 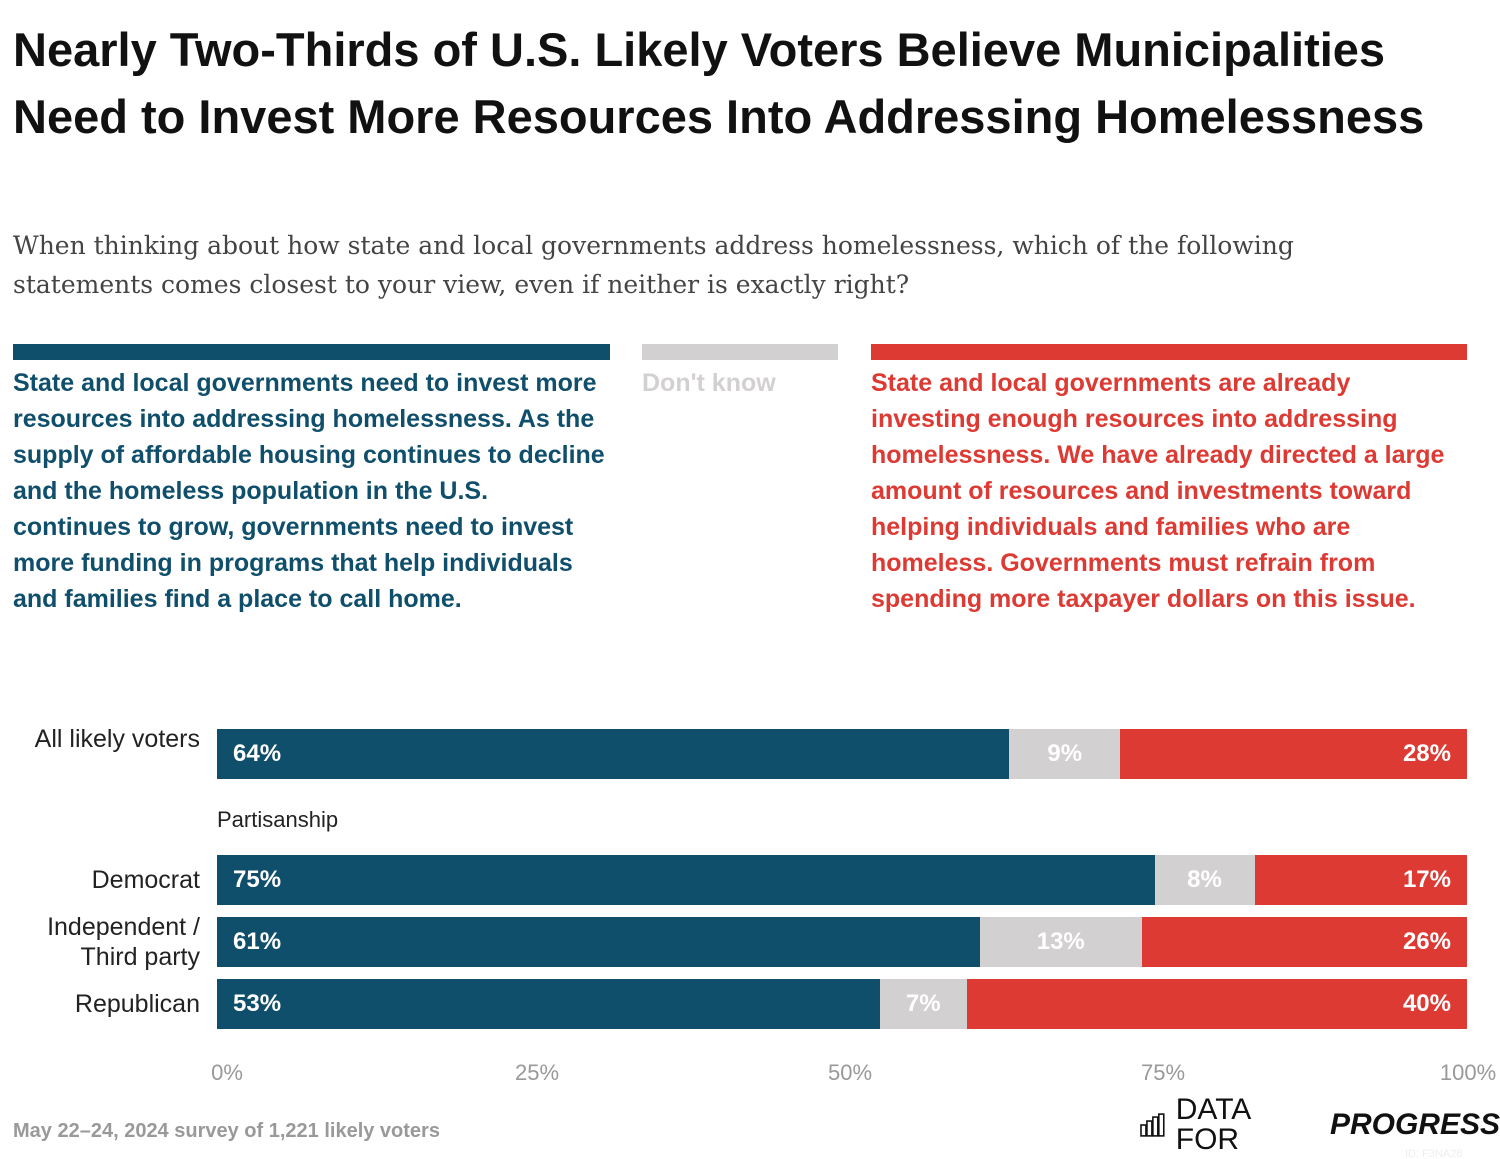 I want to click on chart-id: ID: F3NA28, so click(x=1434, y=1153).